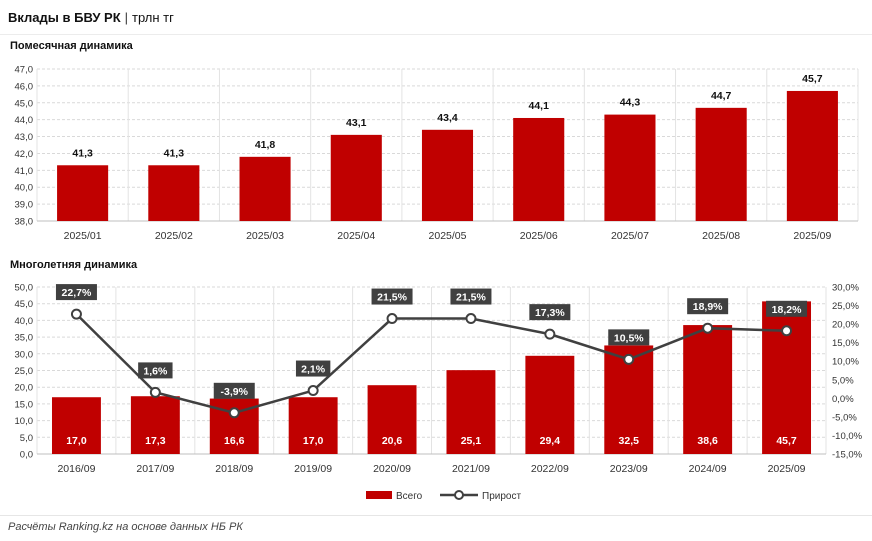  I want to click on c2-xtick-label: 2016/09, so click(76, 469).